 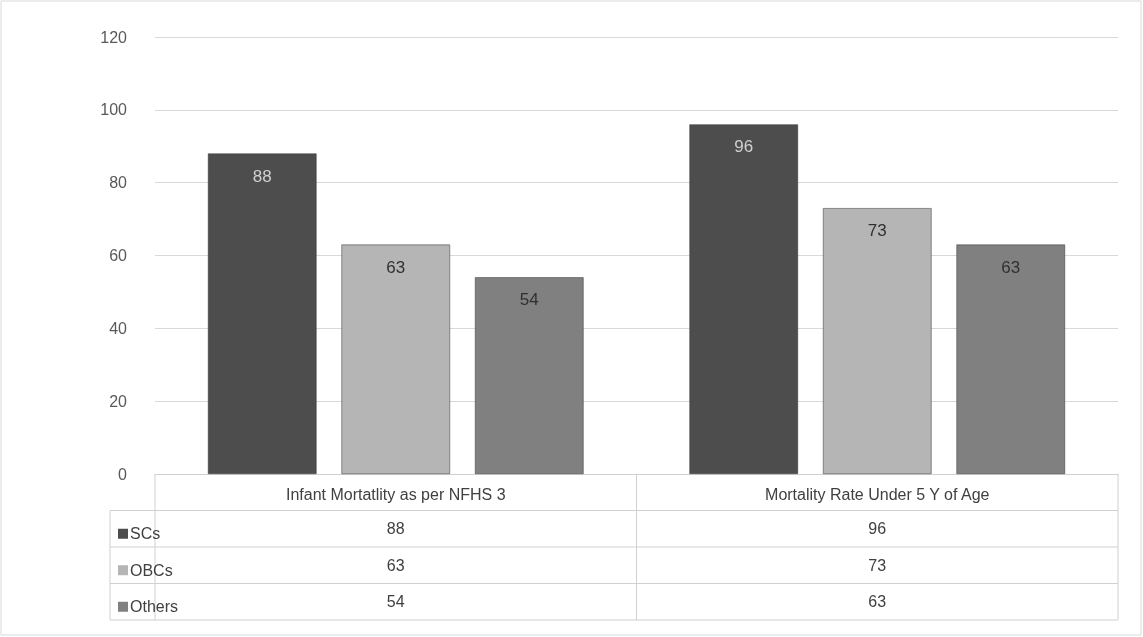 I want to click on legend-label: Others, so click(x=154, y=607).